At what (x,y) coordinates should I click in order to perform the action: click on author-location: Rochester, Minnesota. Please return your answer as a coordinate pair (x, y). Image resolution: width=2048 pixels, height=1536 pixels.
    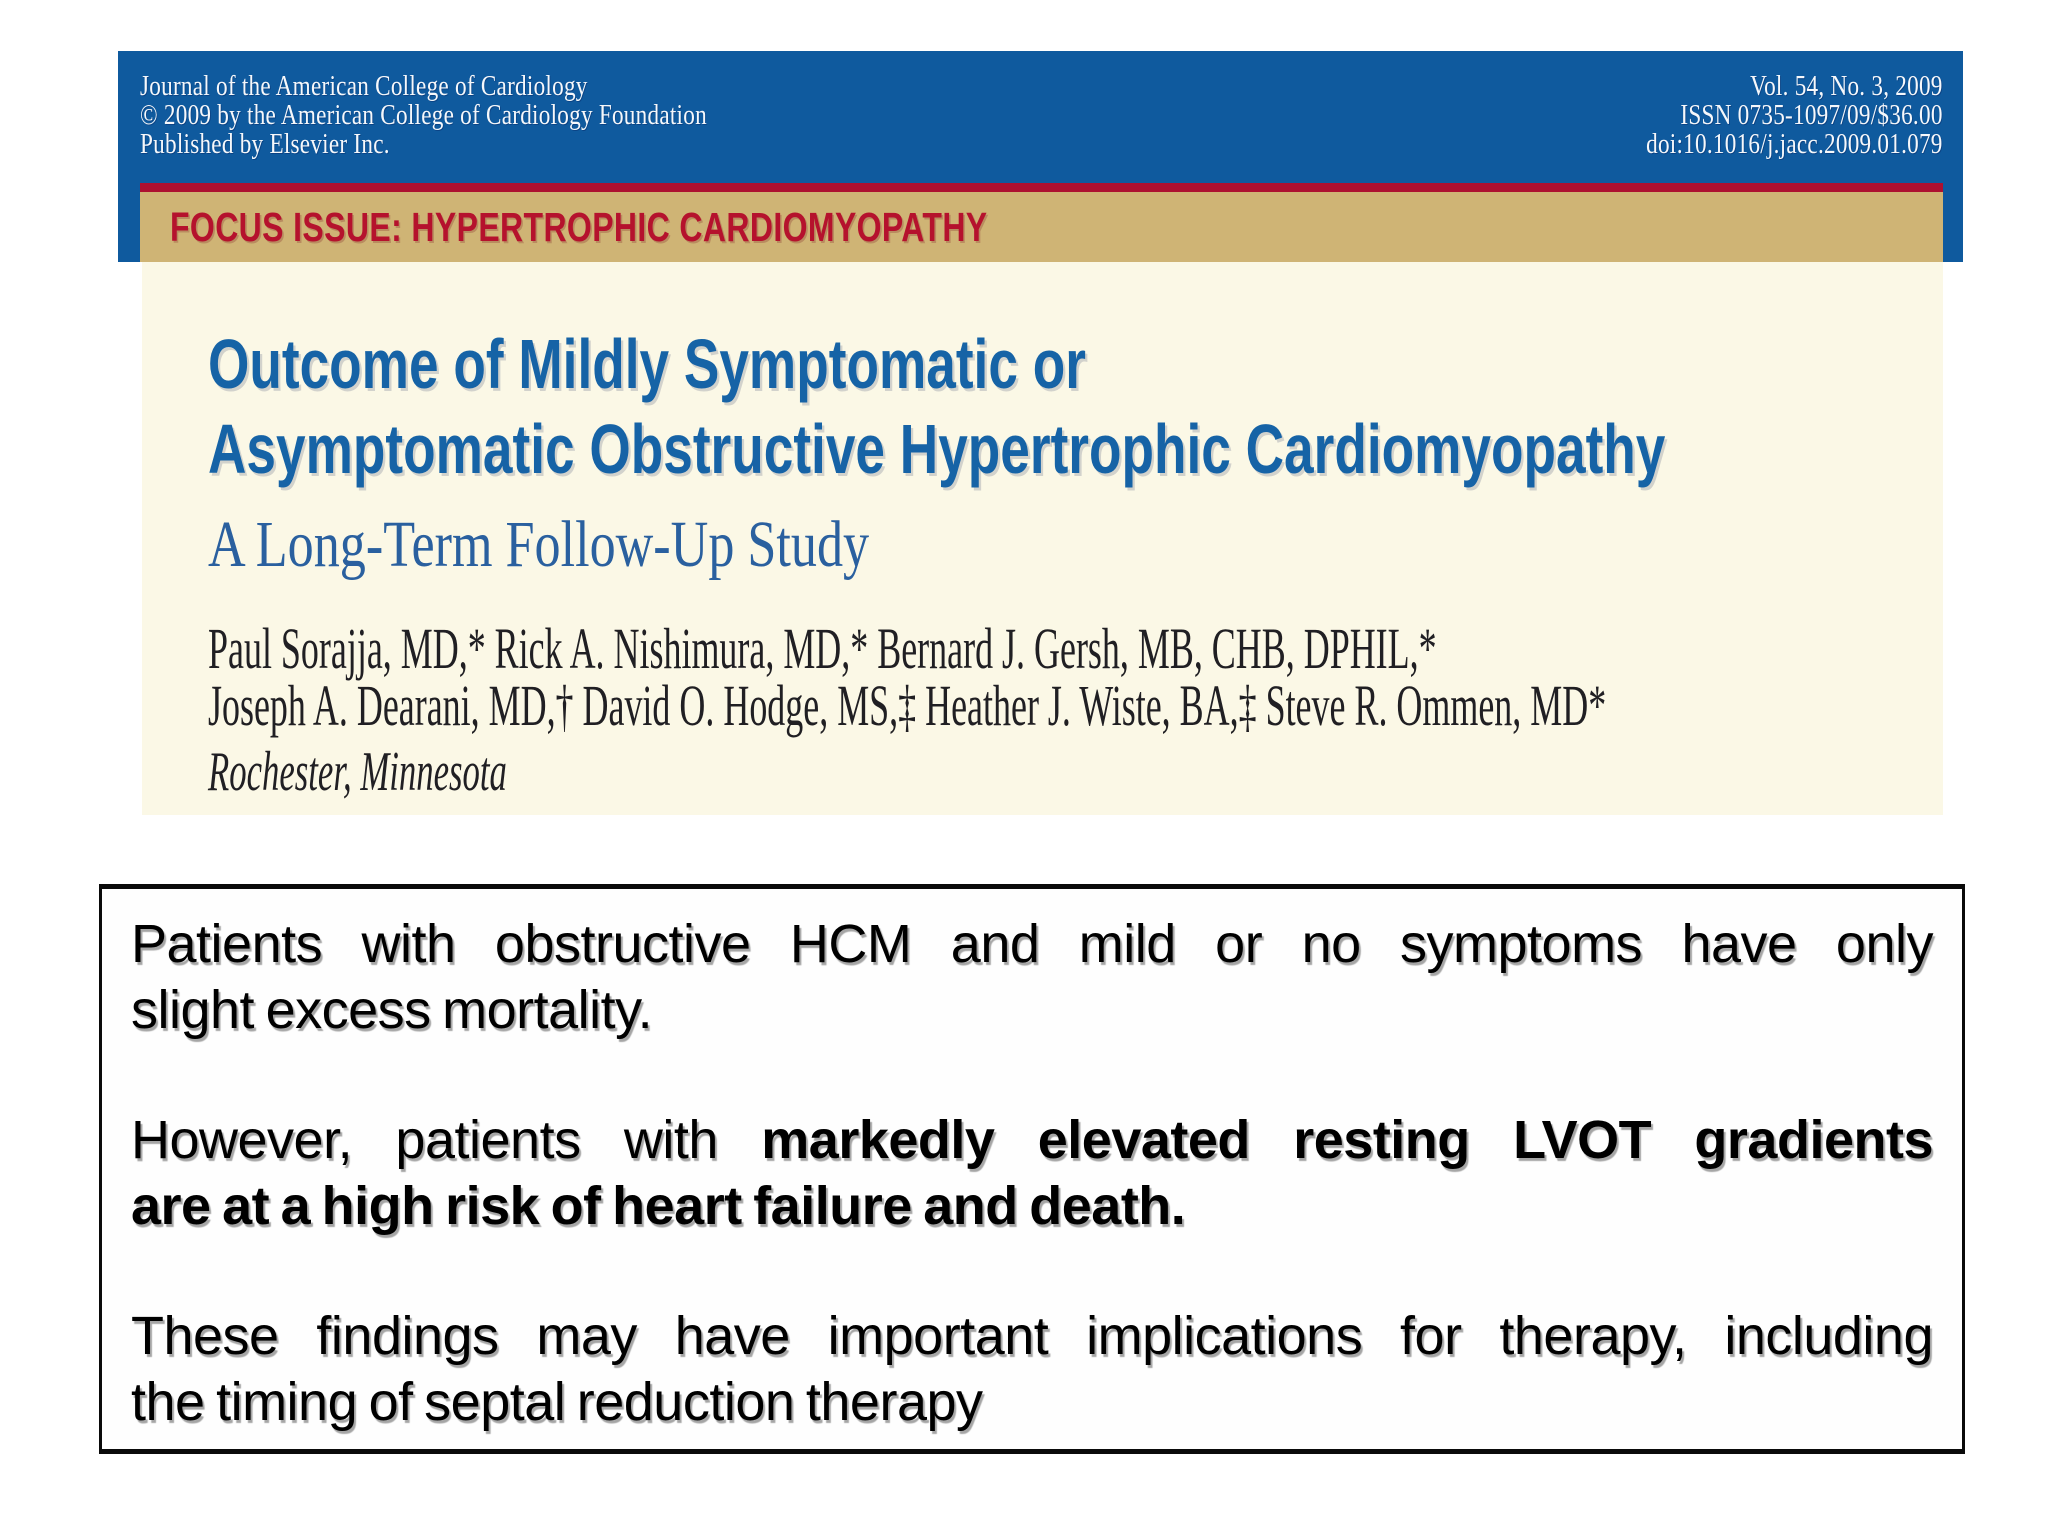
    Looking at the image, I should click on (357, 772).